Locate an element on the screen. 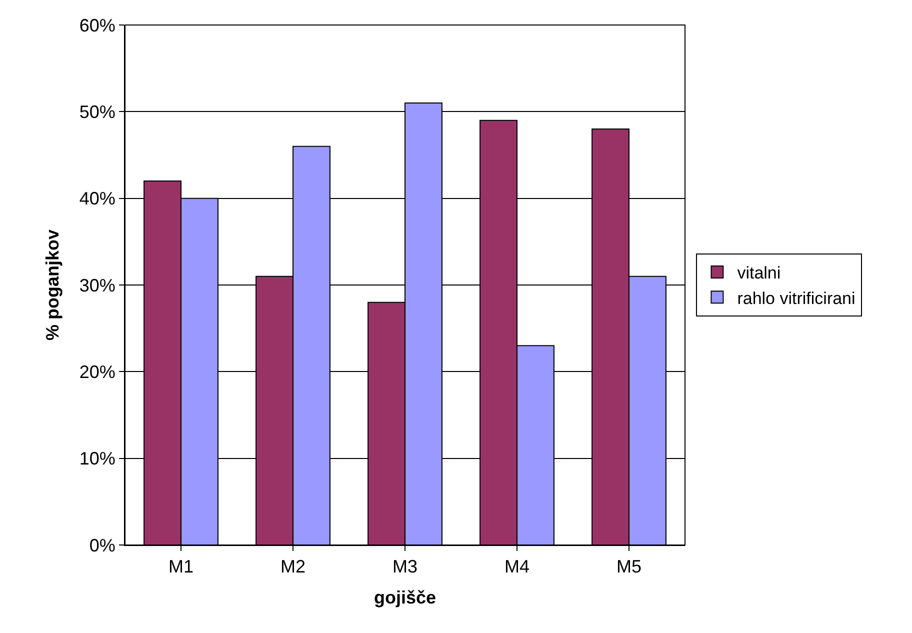 This screenshot has height=633, width=912. legend-label: vitalni is located at coordinates (759, 273).